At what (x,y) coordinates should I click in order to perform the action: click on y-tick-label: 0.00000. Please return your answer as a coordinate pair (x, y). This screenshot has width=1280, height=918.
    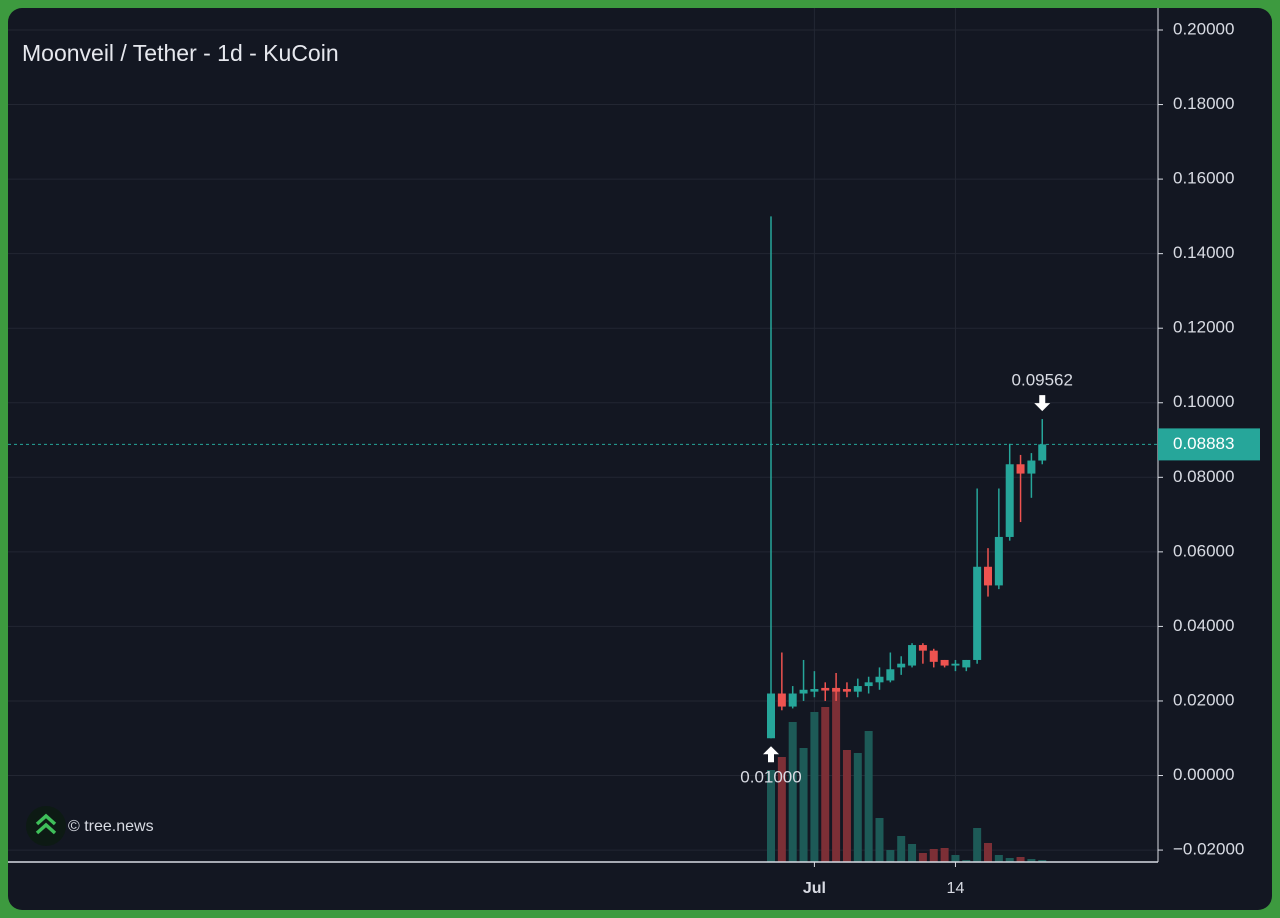
    Looking at the image, I should click on (1203, 774).